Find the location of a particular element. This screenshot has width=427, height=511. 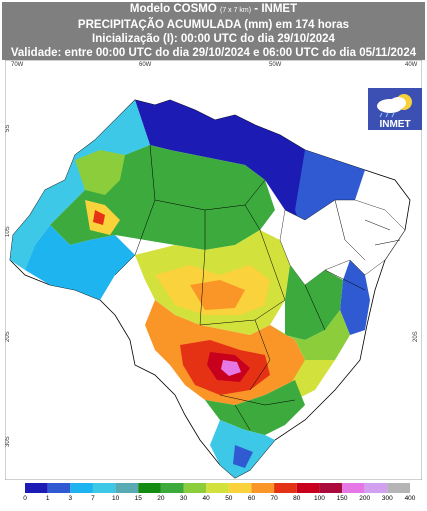

lon-label: 60W is located at coordinates (145, 65).